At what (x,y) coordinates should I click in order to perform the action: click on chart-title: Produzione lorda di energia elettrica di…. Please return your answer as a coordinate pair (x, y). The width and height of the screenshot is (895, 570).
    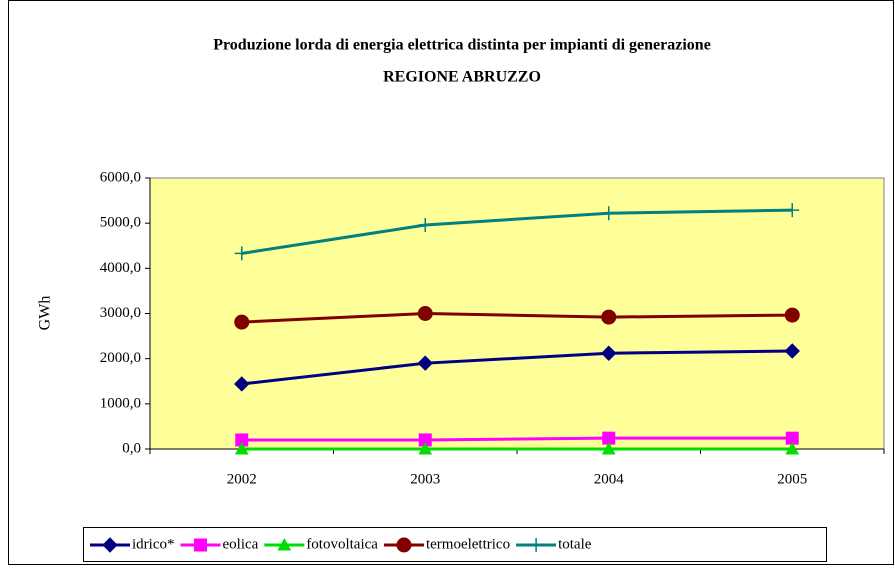
    Looking at the image, I should click on (462, 45).